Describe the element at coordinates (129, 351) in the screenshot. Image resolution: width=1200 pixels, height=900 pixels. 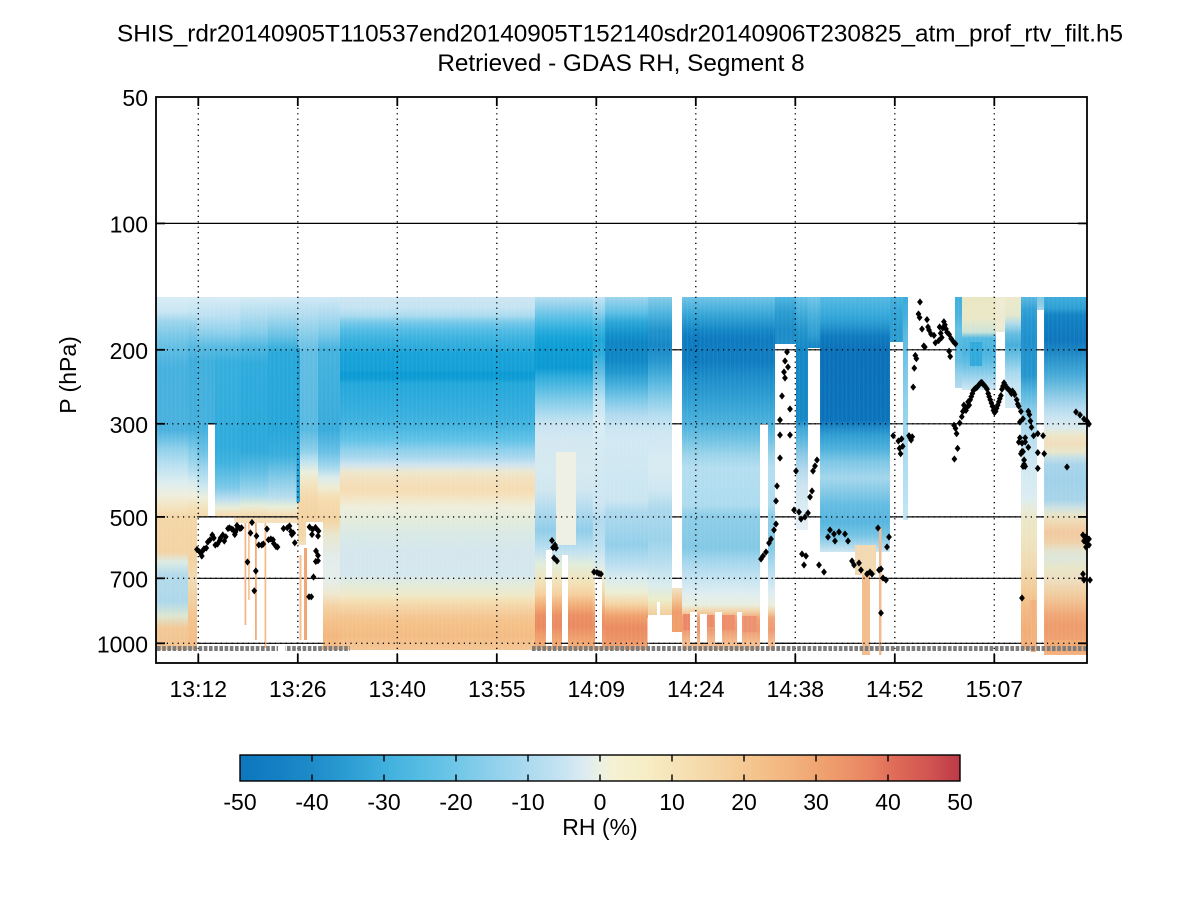
I see `svg-text: 200` at that location.